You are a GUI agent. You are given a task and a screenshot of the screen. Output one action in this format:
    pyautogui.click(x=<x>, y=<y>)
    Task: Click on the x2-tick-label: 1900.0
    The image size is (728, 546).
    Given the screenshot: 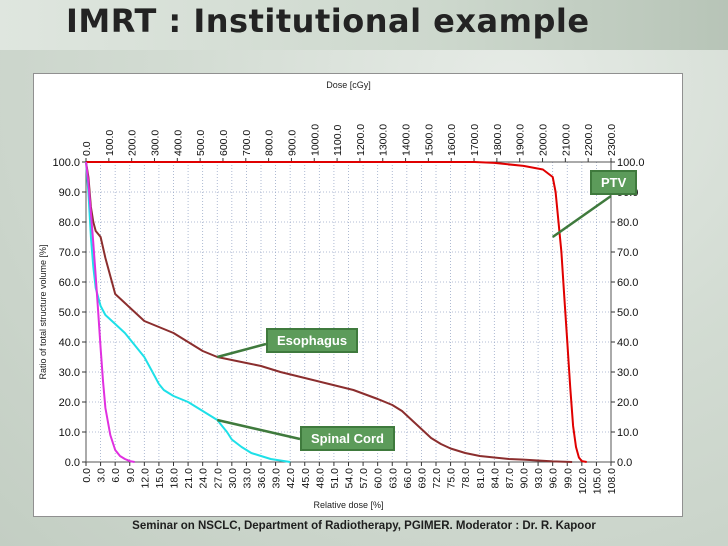 What is the action you would take?
    pyautogui.click(x=521, y=140)
    